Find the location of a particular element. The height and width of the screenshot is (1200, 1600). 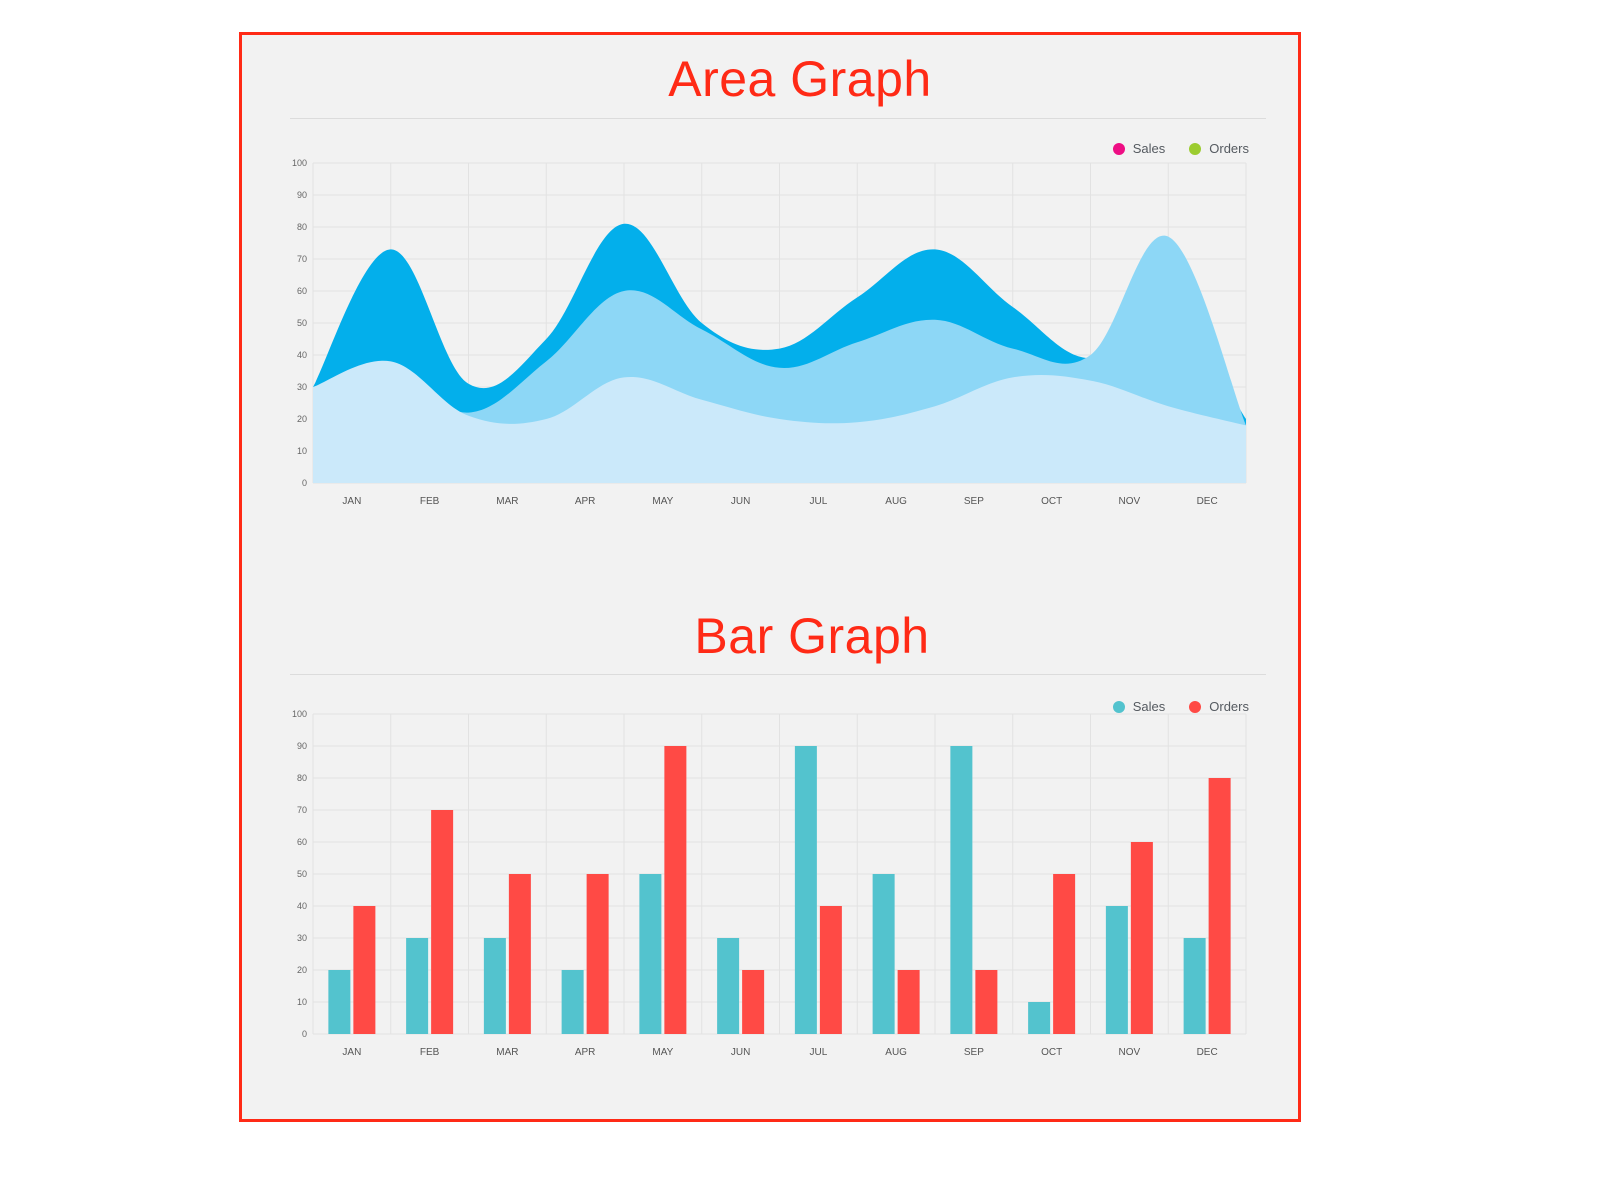

bar-orders-jan is located at coordinates (364, 970).